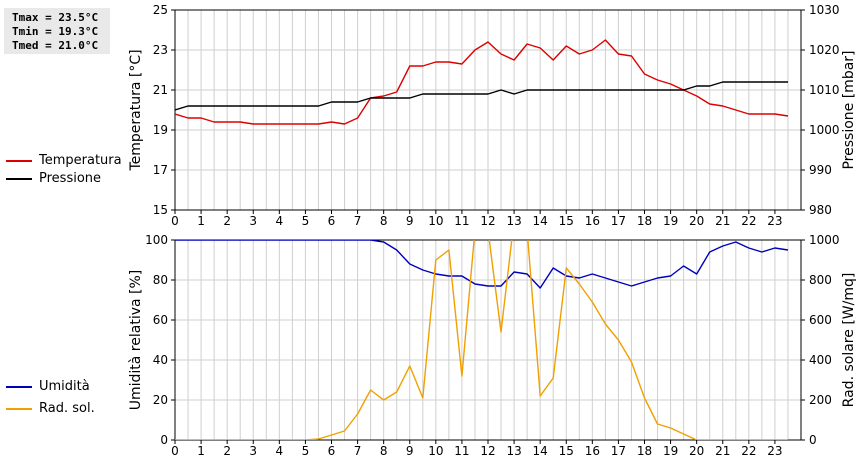  What do you see at coordinates (136, 340) in the screenshot?
I see `y-axis-label: Umidità relativa [%]` at bounding box center [136, 340].